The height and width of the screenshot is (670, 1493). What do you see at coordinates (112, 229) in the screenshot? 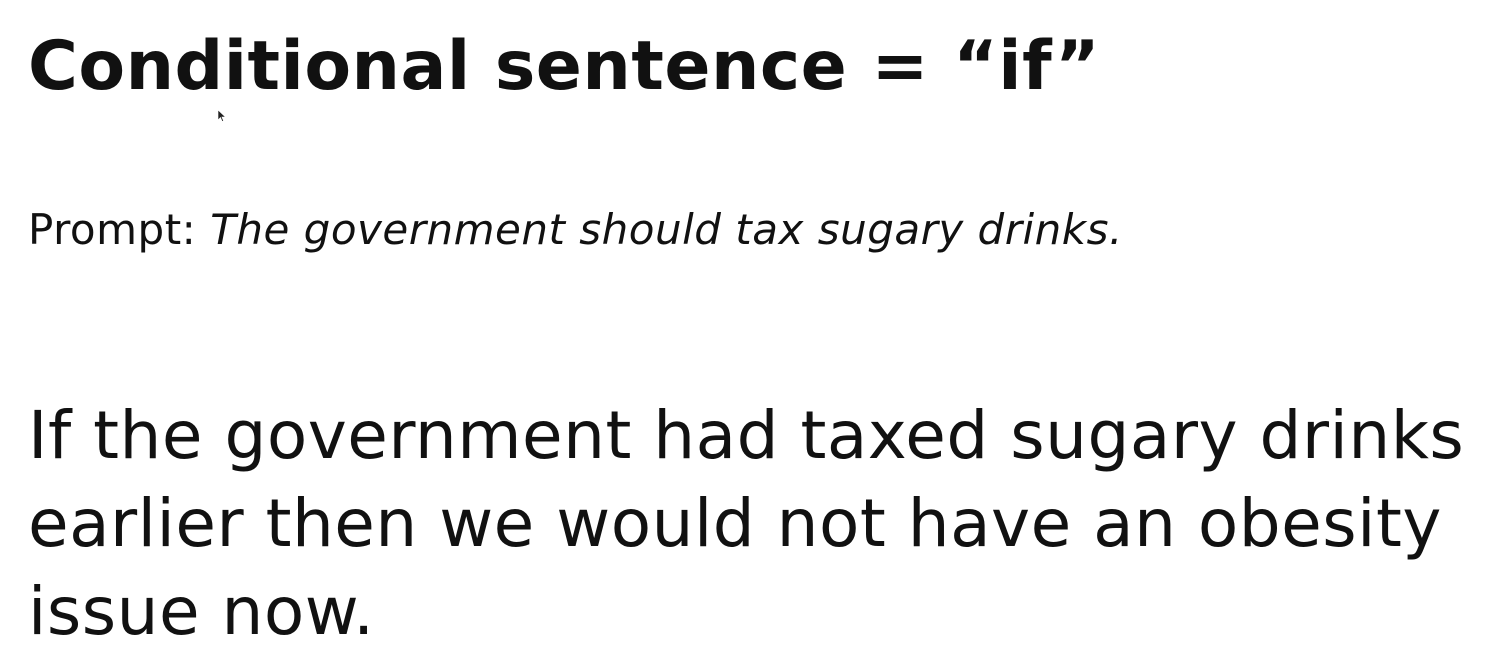
I see `prompt-label: Prompt:` at bounding box center [112, 229].